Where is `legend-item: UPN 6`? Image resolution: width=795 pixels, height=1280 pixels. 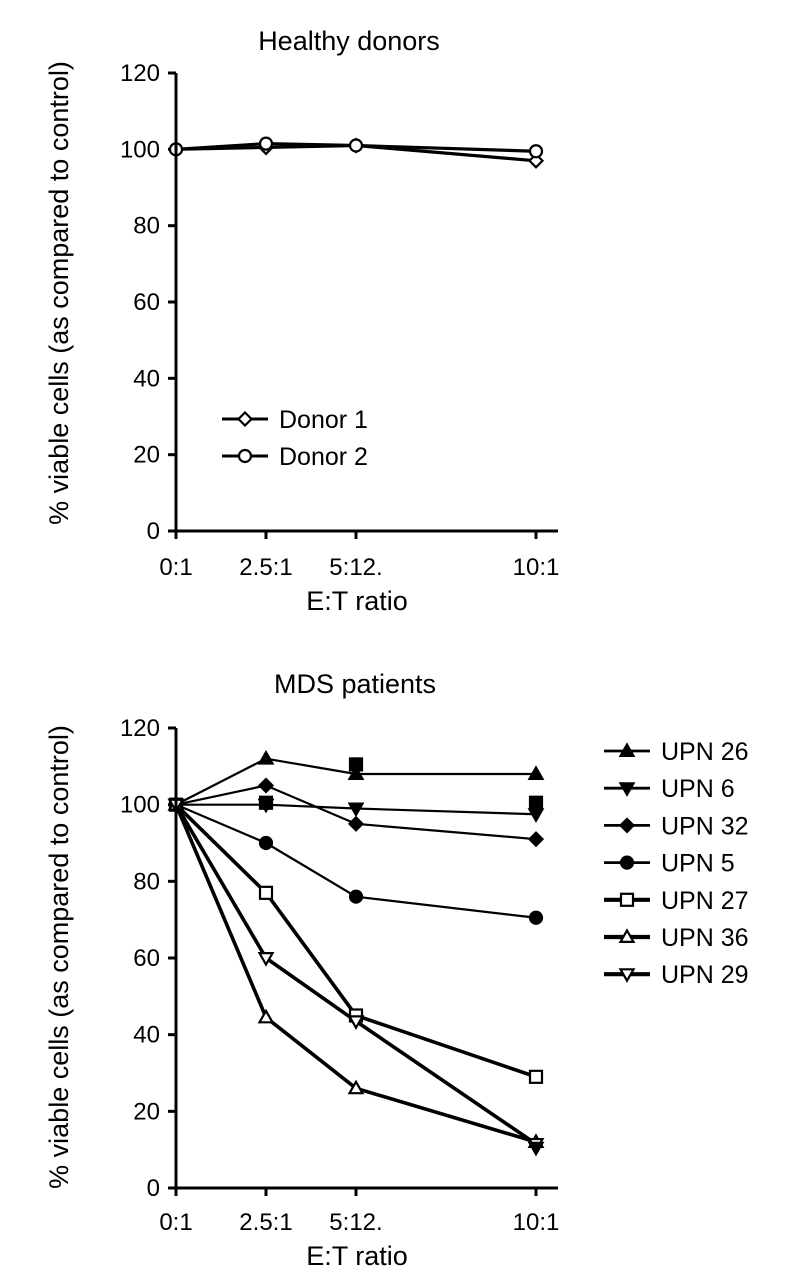 legend-item: UPN 6 is located at coordinates (669, 789).